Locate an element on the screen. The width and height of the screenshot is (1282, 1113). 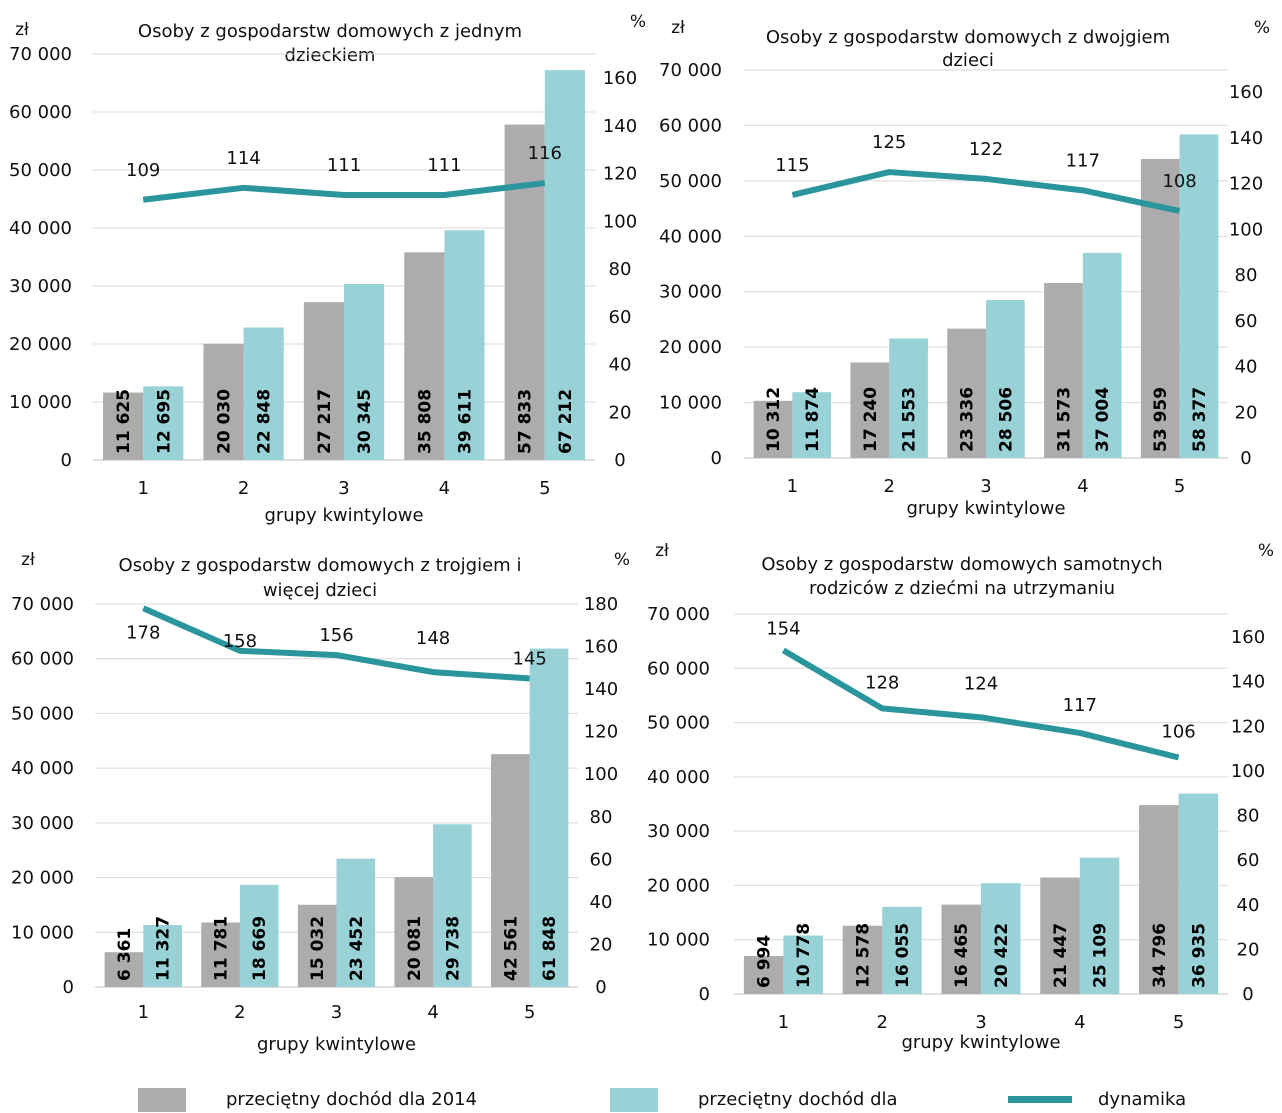
bar-label-income-2018: 10 778 is located at coordinates (804, 955).